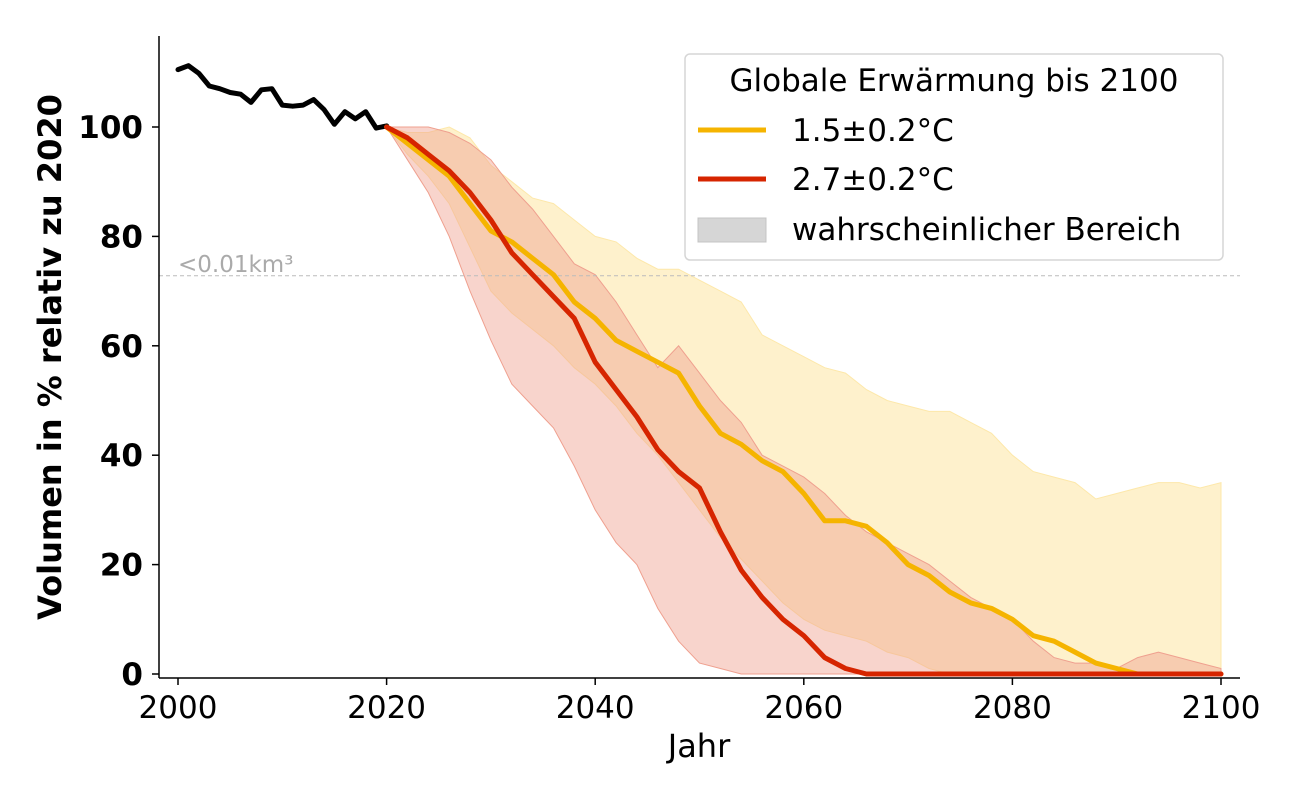  I want to click on legend-label-1-5c: 1.5±0.2°C, so click(873, 131).